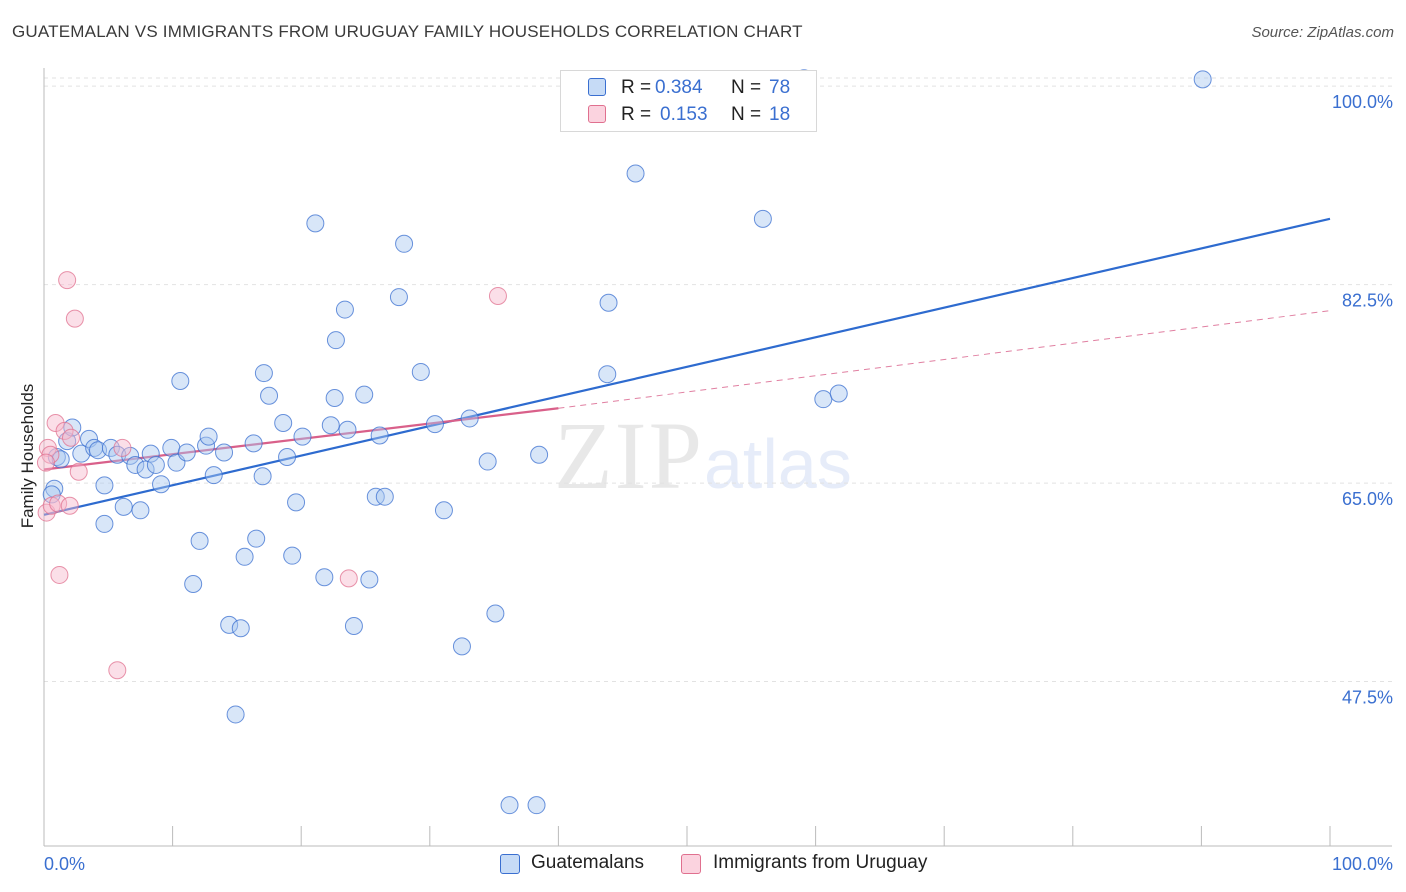  I want to click on series-label: Immigrants from Uruguay, so click(820, 862).